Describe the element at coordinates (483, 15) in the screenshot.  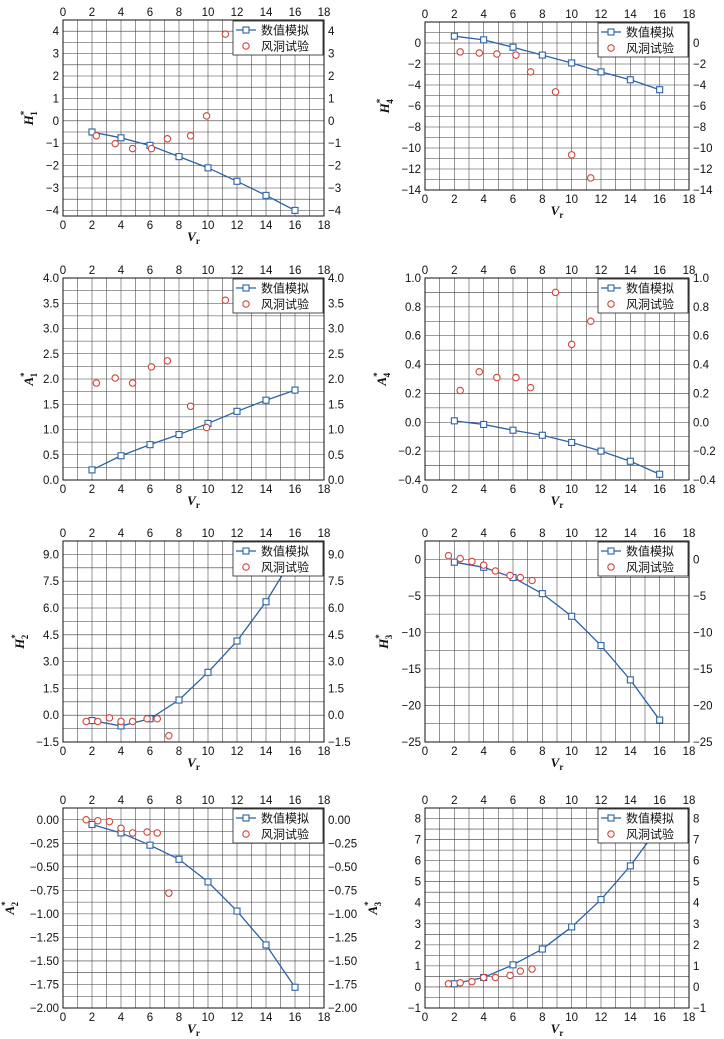
I see `x-tick-label-top: 4` at that location.